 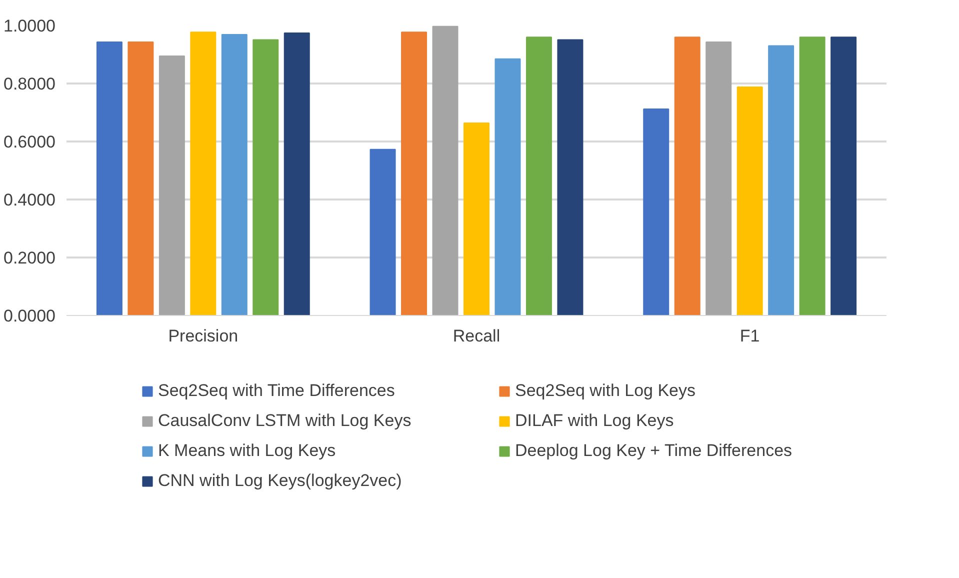 What do you see at coordinates (476, 336) in the screenshot?
I see `x-tick-label: Recall` at bounding box center [476, 336].